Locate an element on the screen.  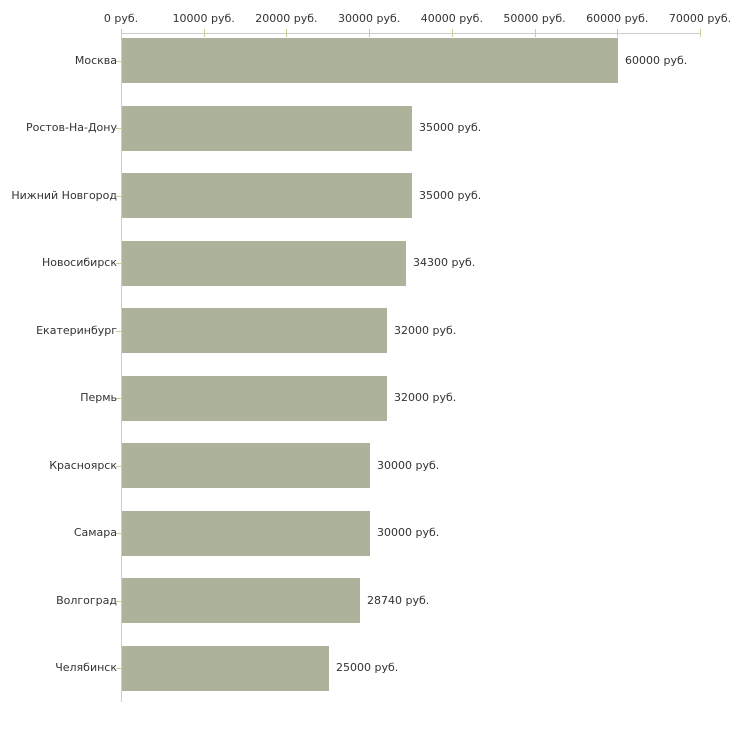
value-label: 25000 руб. is located at coordinates (367, 667).